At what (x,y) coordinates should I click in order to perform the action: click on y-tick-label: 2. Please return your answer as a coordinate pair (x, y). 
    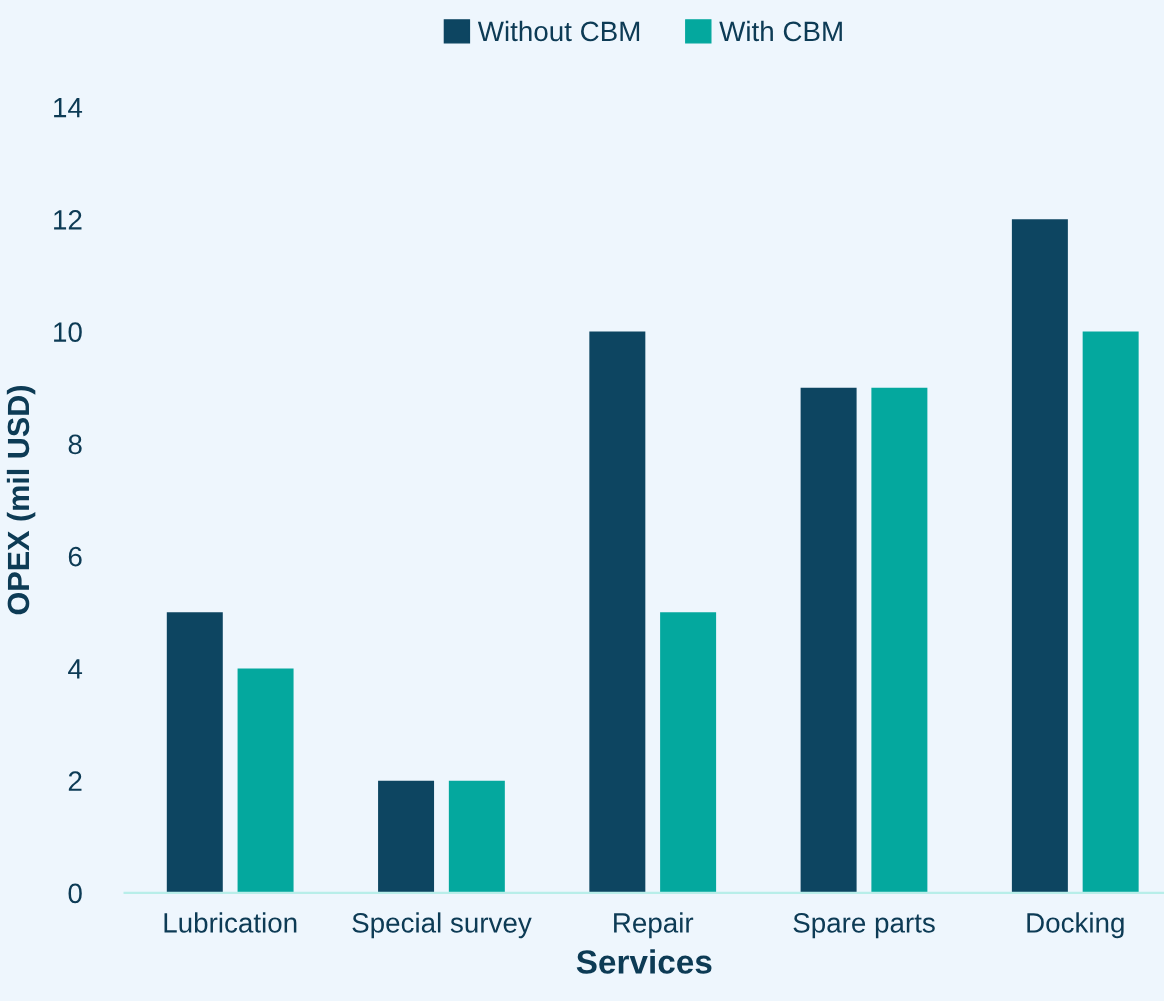
    Looking at the image, I should click on (75, 781).